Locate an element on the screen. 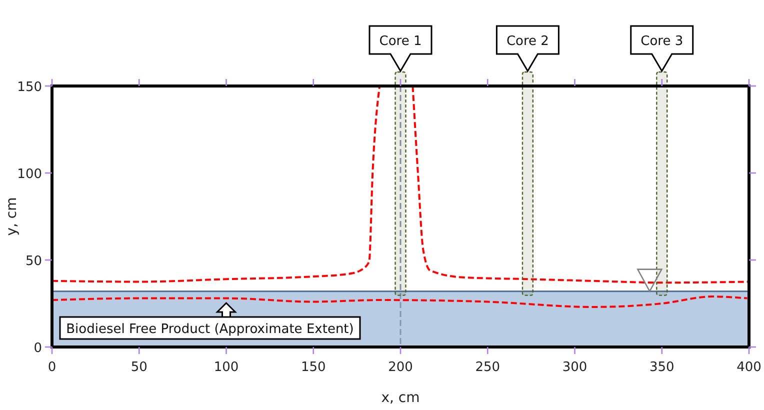  x-tick-label: 250 is located at coordinates (487, 367).